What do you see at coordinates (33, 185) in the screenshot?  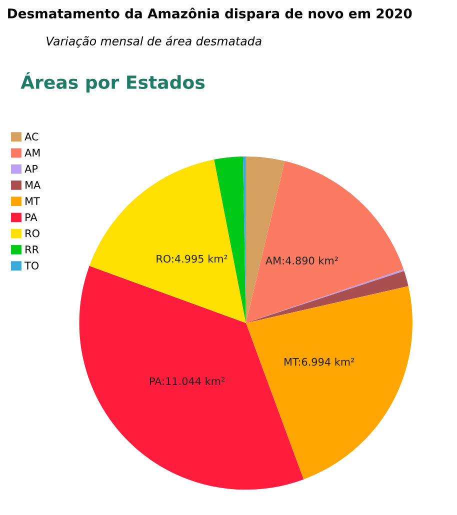 I see `legend-label: MA` at bounding box center [33, 185].